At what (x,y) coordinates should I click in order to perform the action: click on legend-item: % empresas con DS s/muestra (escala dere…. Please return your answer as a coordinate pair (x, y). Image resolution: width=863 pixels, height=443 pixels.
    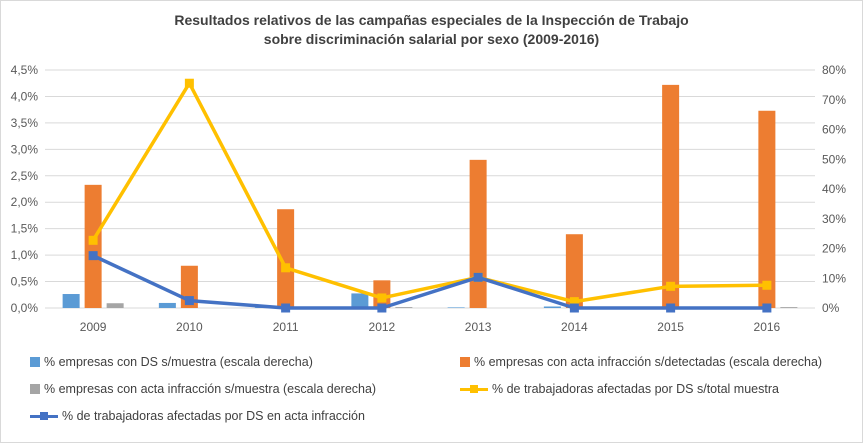
    Looking at the image, I should click on (171, 362).